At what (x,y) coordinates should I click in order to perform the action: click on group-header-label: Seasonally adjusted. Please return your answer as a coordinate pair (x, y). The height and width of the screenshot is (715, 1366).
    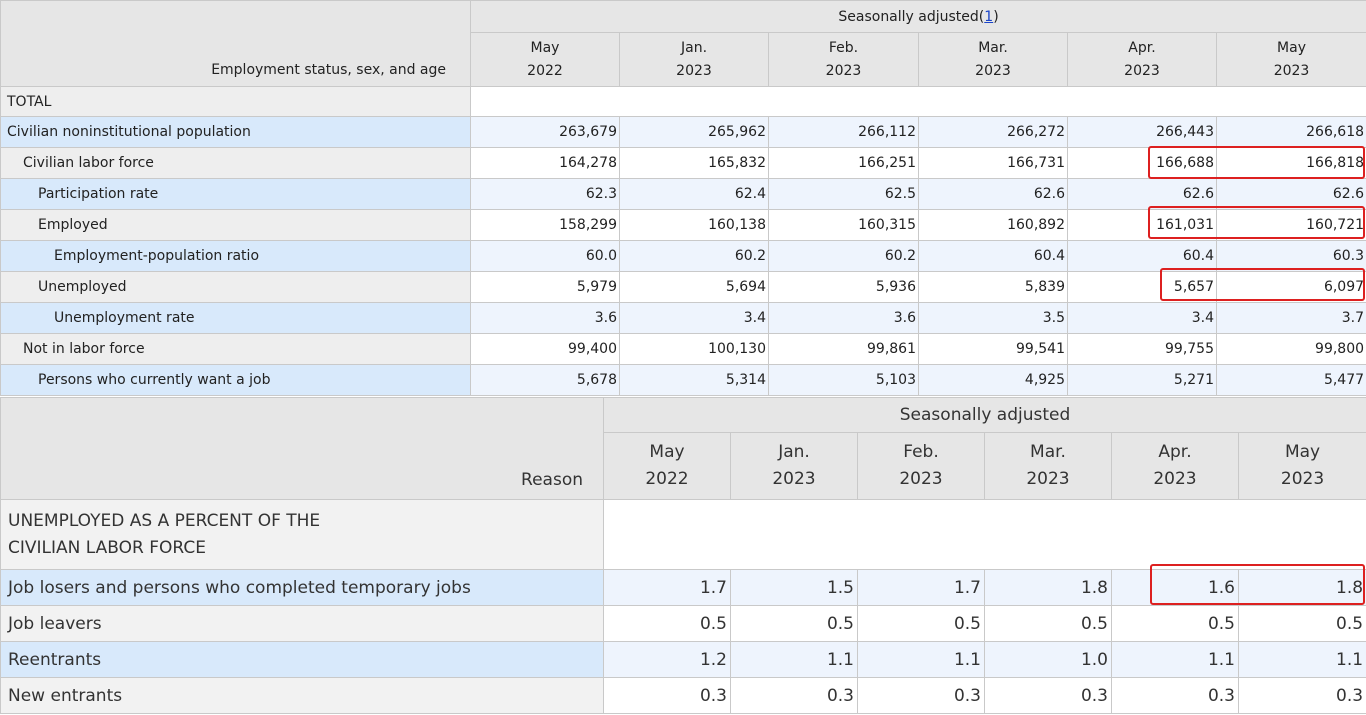
    Looking at the image, I should click on (908, 16).